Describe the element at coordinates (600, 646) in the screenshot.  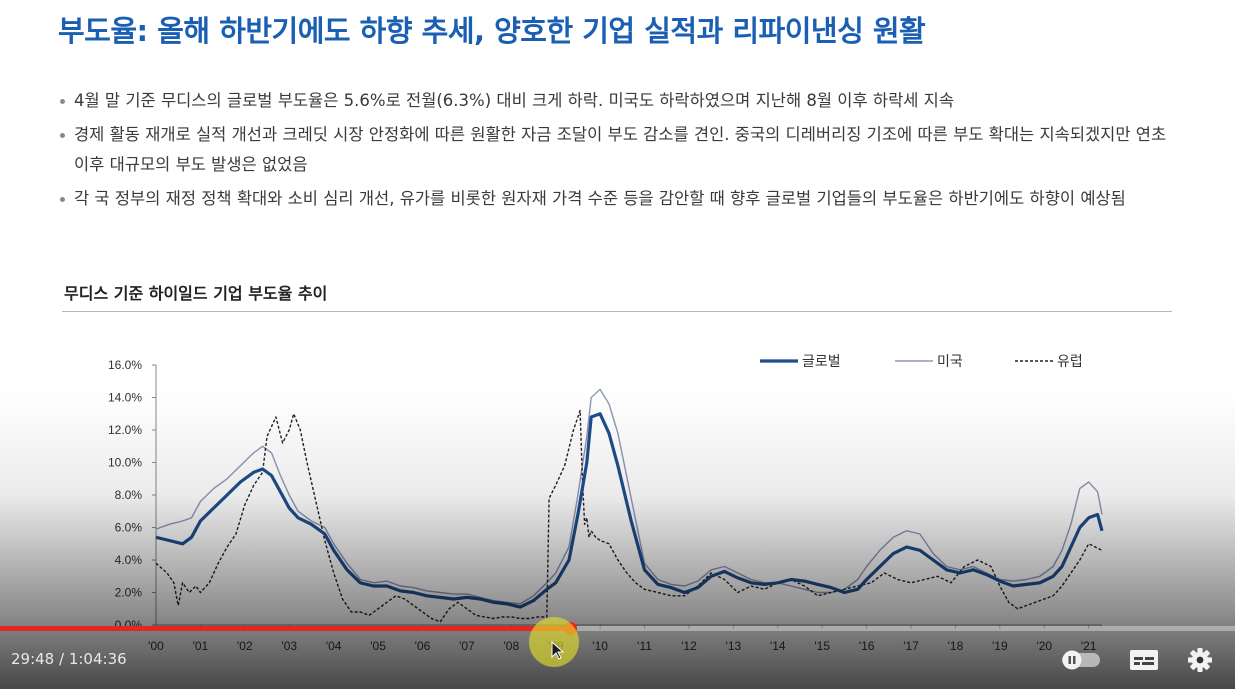
I see `x-tick-label: '10` at that location.